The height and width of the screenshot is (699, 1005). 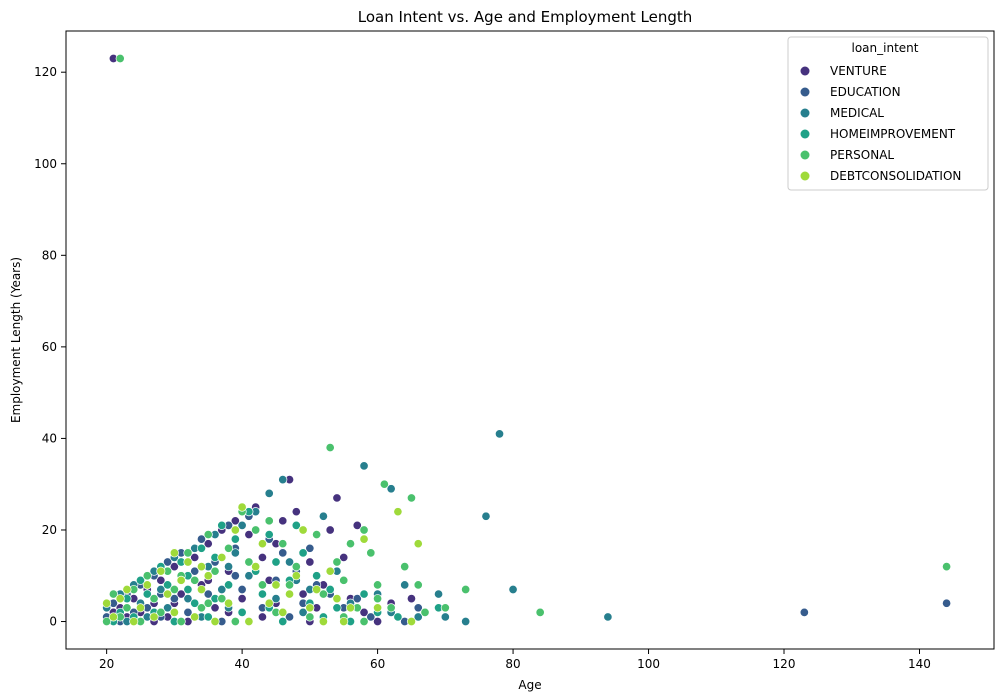 I want to click on y-tick-label: 40, so click(x=49, y=438).